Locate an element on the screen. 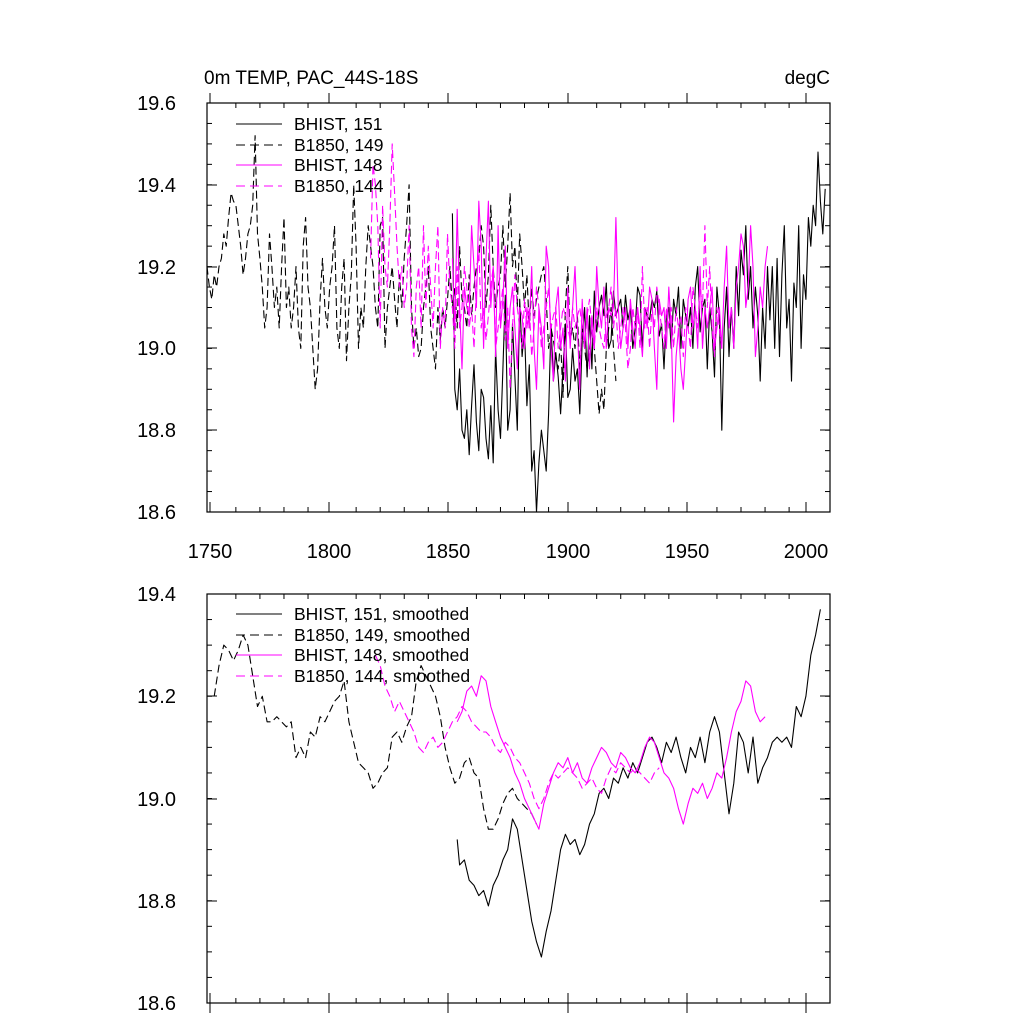 The image size is (1024, 1024). legend-label: BHIST, 148 is located at coordinates (338, 165).